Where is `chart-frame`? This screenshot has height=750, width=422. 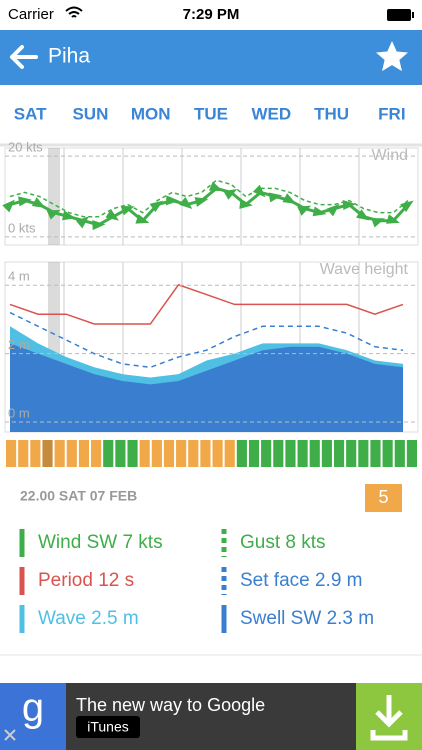 chart-frame is located at coordinates (211, 196).